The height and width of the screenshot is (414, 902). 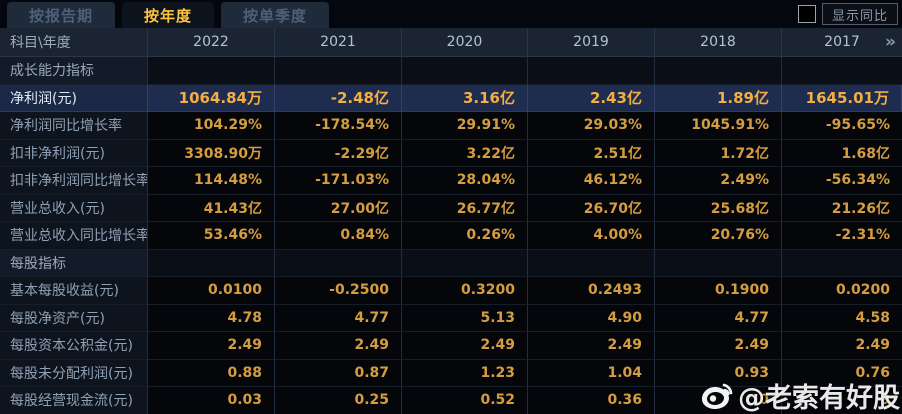 What do you see at coordinates (591, 373) in the screenshot?
I see `cell-value: 1.04` at bounding box center [591, 373].